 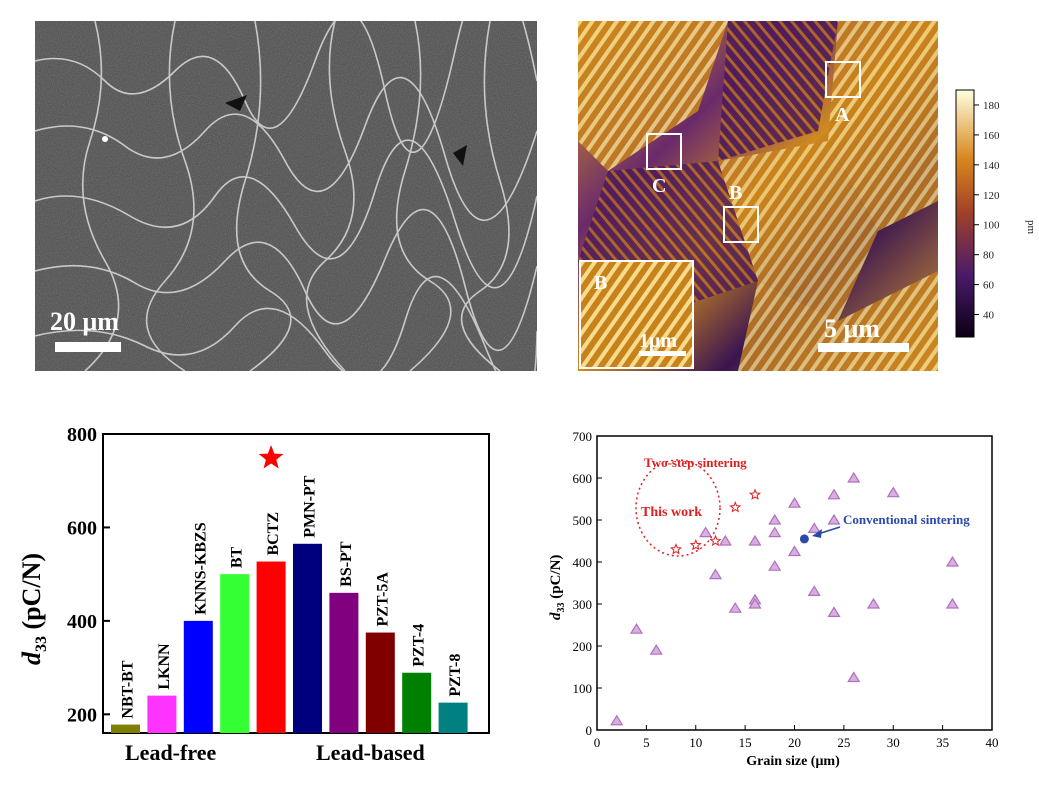 I want to click on bar-label: KNNS-KBZS, so click(x=200, y=568).